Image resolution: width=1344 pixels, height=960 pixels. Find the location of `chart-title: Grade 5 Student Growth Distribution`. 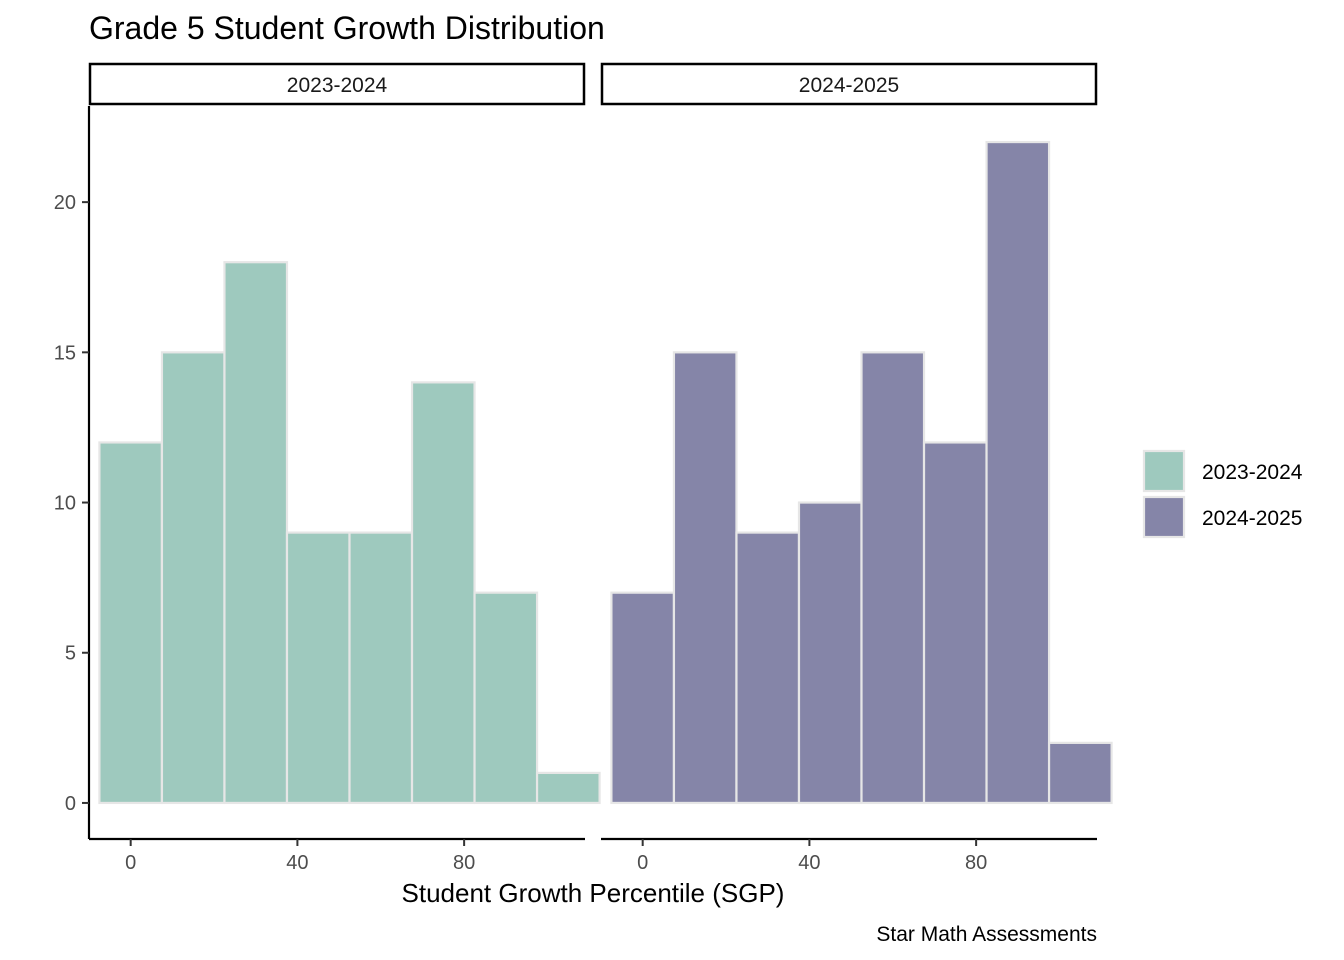

chart-title: Grade 5 Student Growth Distribution is located at coordinates (347, 28).